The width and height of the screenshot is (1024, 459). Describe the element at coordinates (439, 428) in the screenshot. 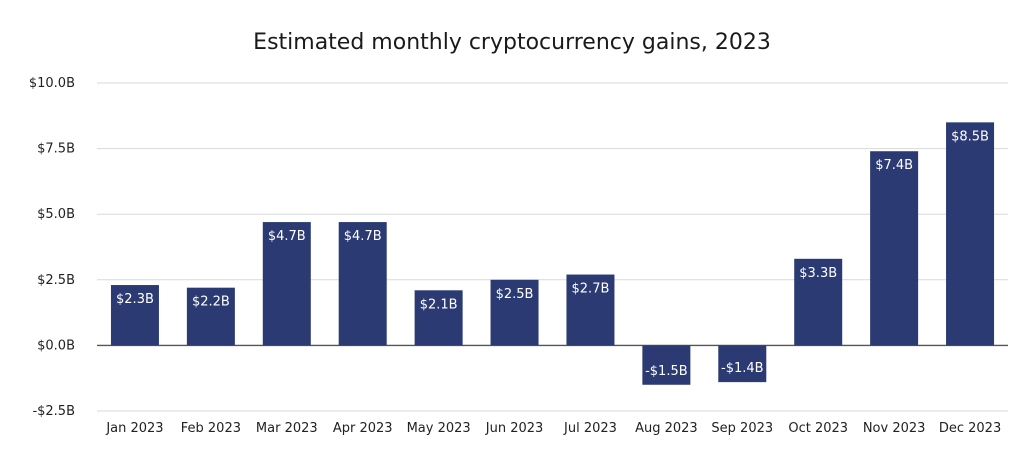

I see `x-tick-label: May 2023` at that location.